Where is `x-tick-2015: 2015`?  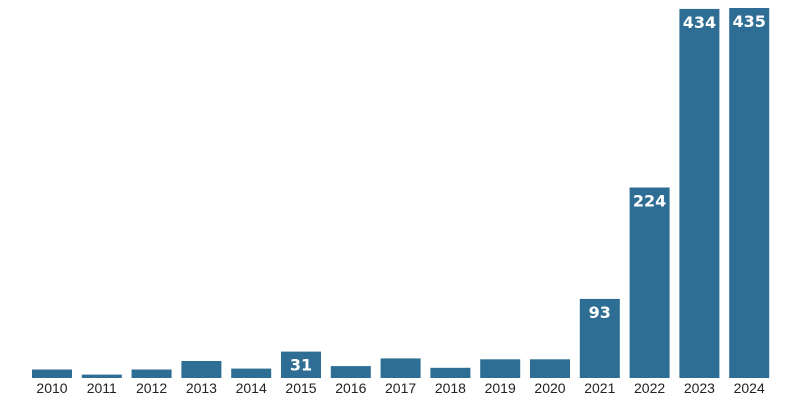
x-tick-2015: 2015 is located at coordinates (300, 388).